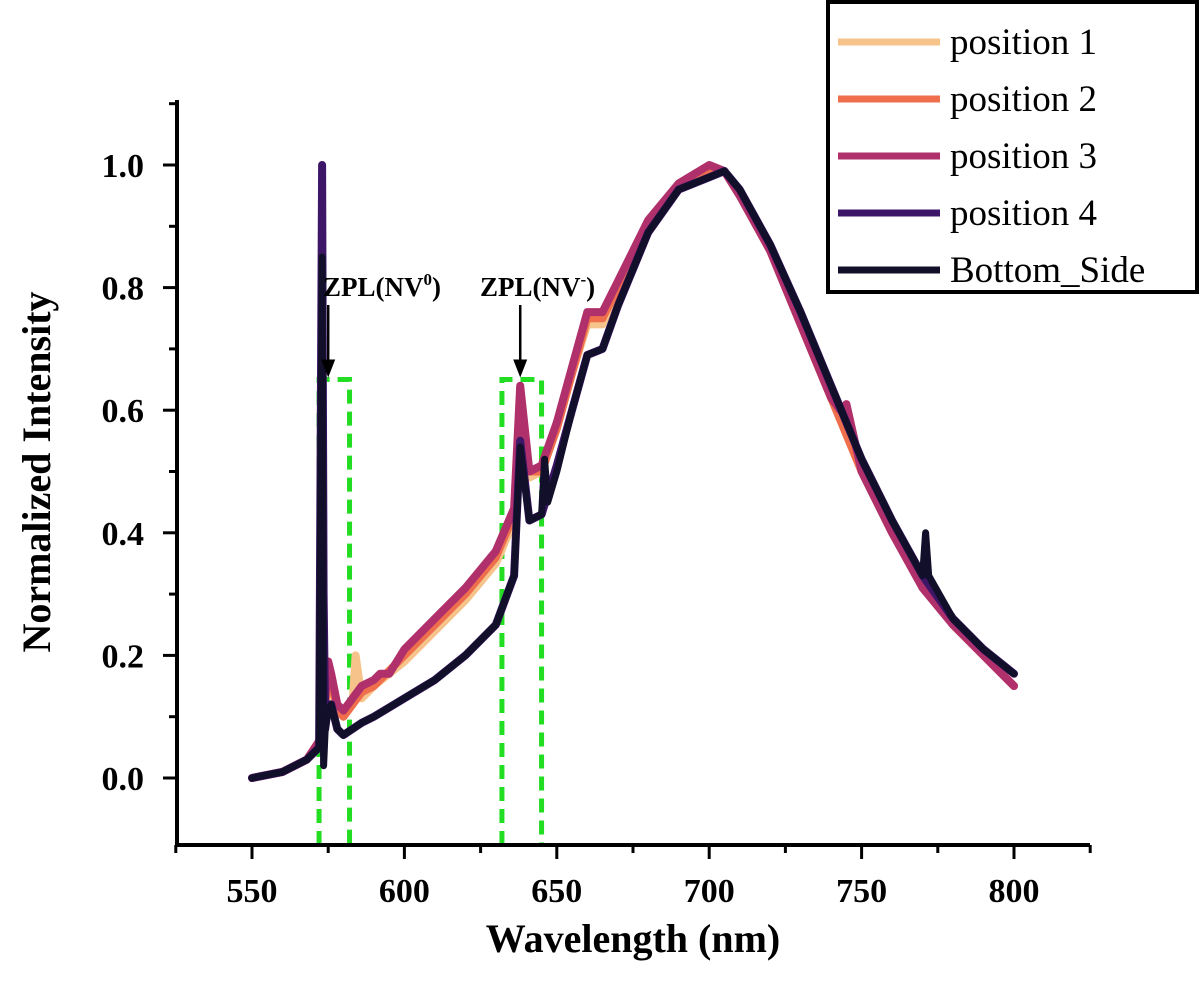 This screenshot has height=985, width=1200. Describe the element at coordinates (123, 779) in the screenshot. I see `y-tick-label: 0.0` at that location.